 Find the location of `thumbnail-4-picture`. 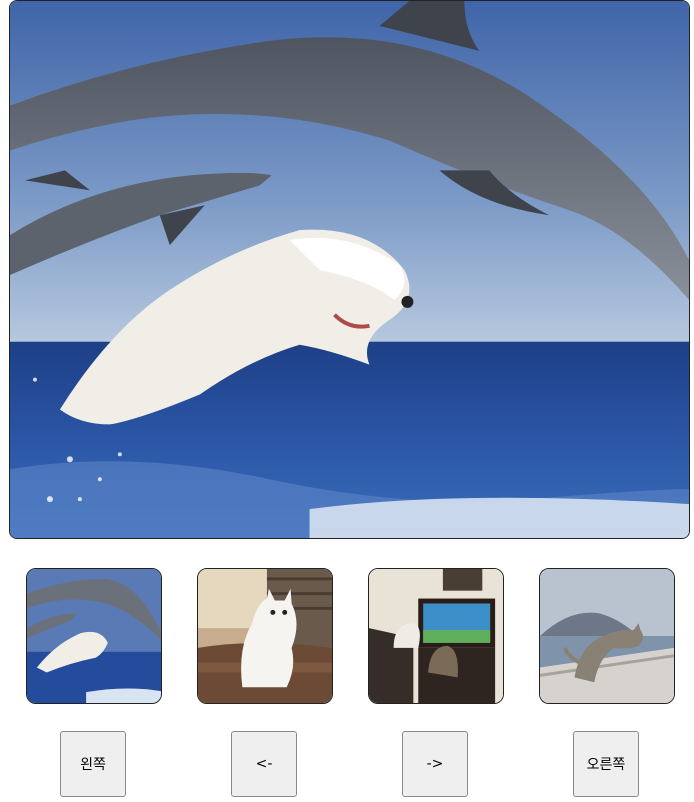

thumbnail-4-picture is located at coordinates (607, 636).